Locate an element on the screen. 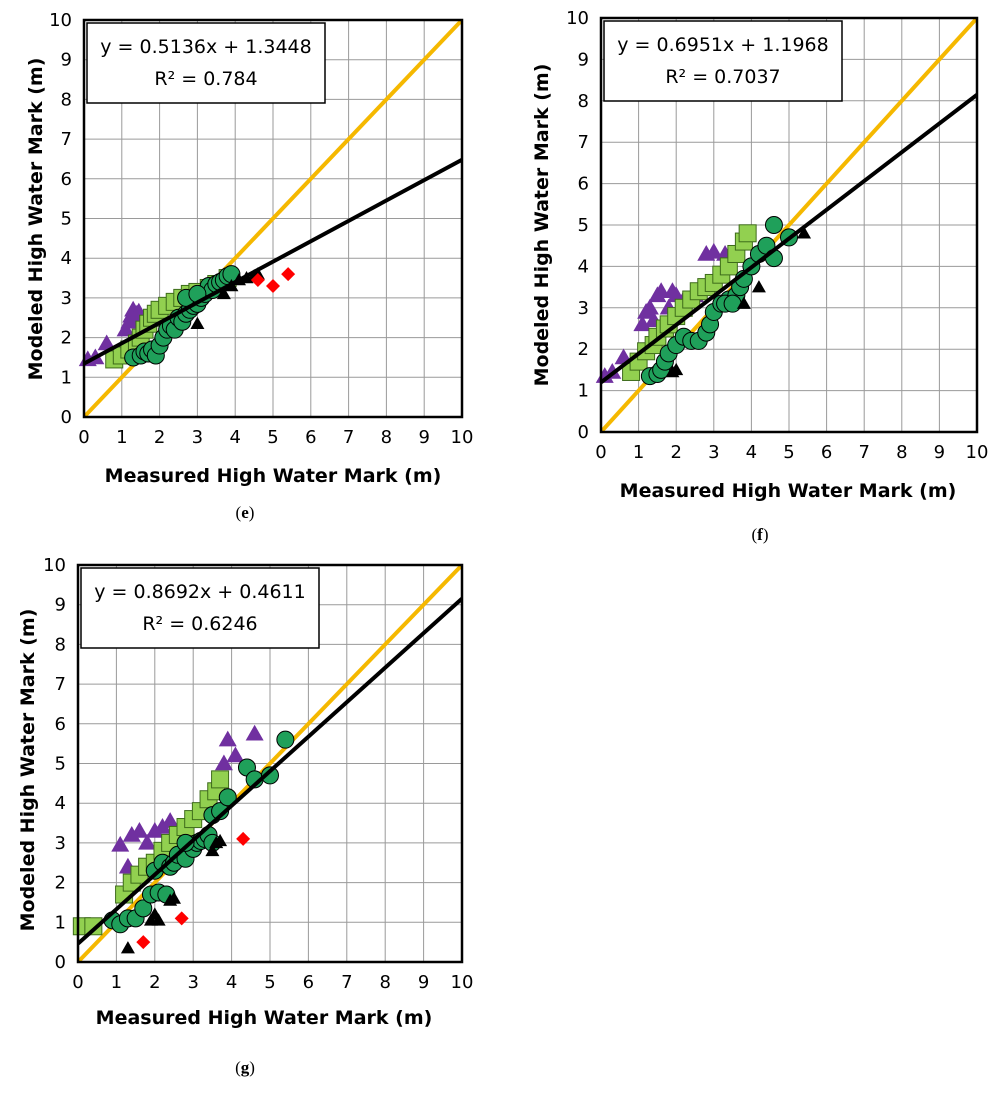  regression-equation: y = 0.5136x + 1.3448 is located at coordinates (205, 47).